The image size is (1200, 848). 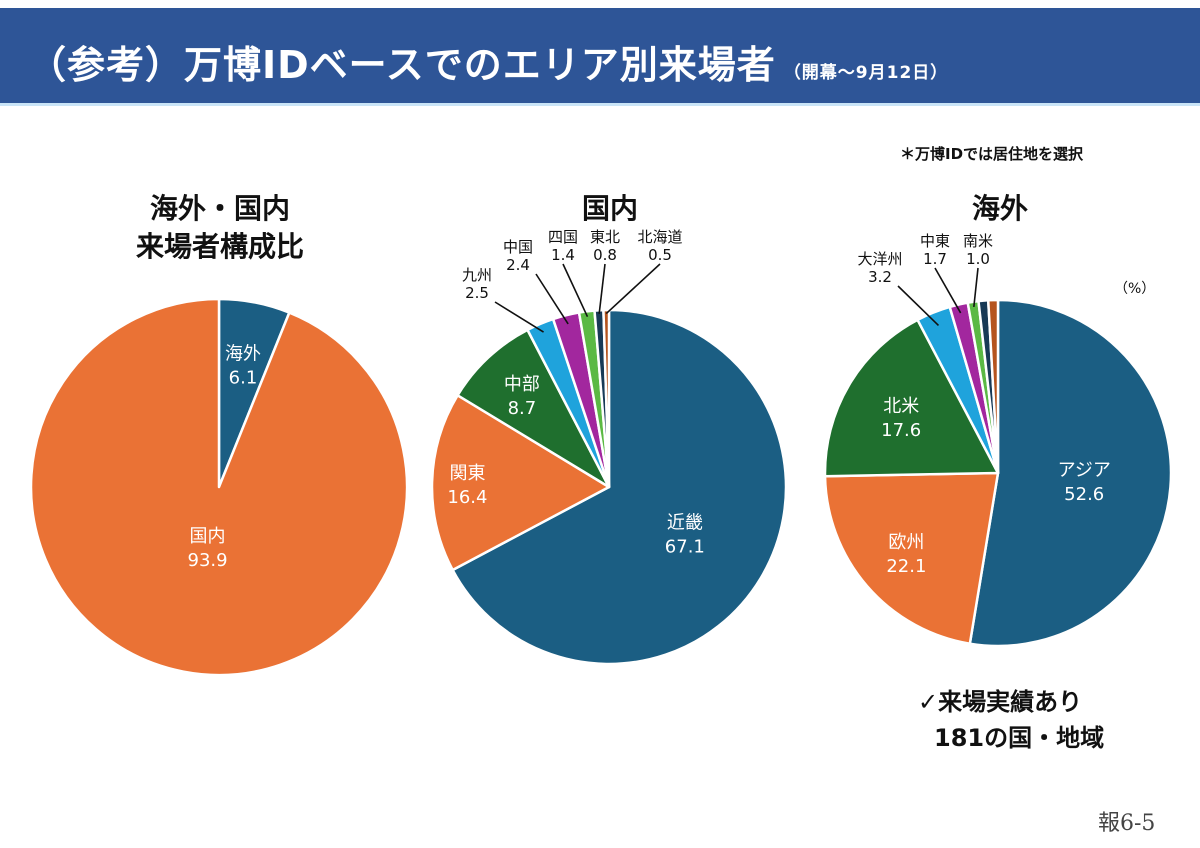 What do you see at coordinates (685, 523) in the screenshot?
I see `slice-label: 近畿` at bounding box center [685, 523].